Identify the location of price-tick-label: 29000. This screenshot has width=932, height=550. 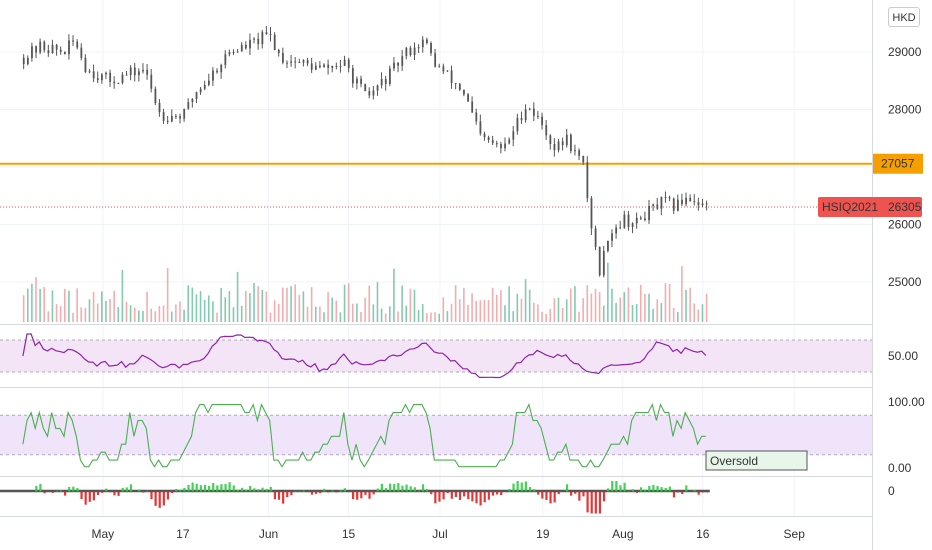
(905, 52).